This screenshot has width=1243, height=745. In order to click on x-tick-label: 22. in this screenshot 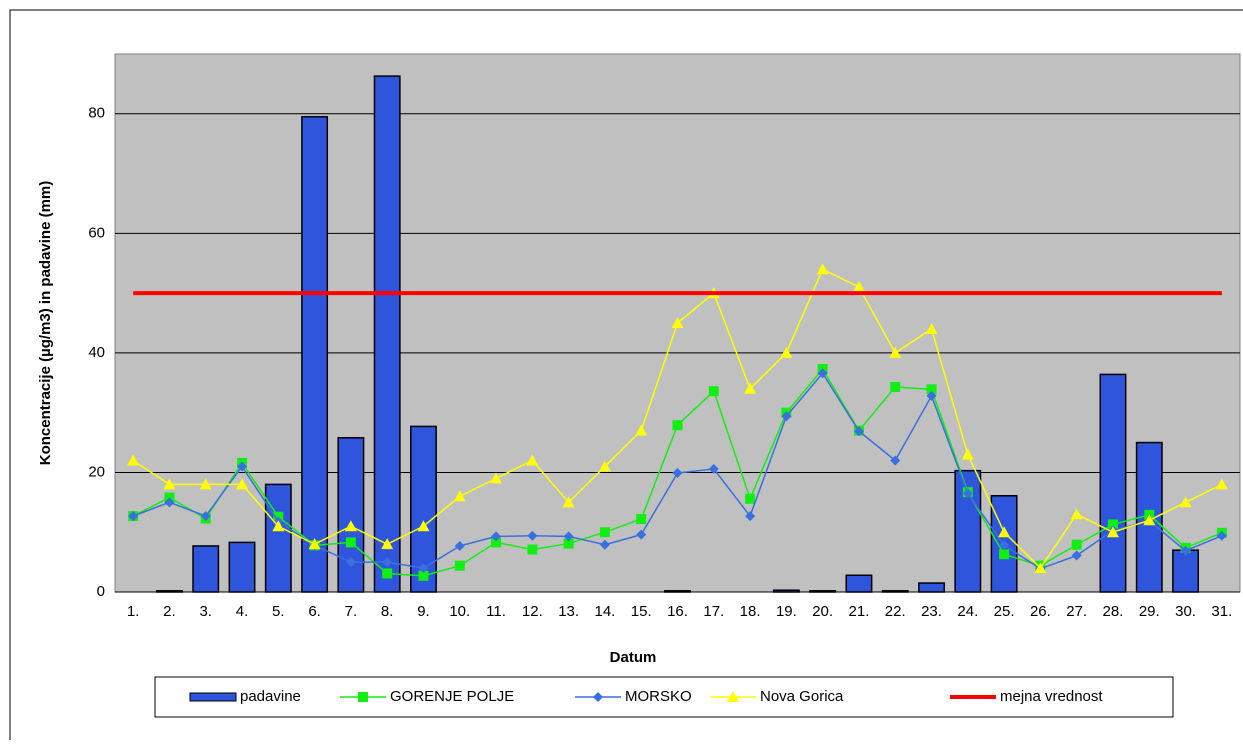, I will do `click(895, 611)`.